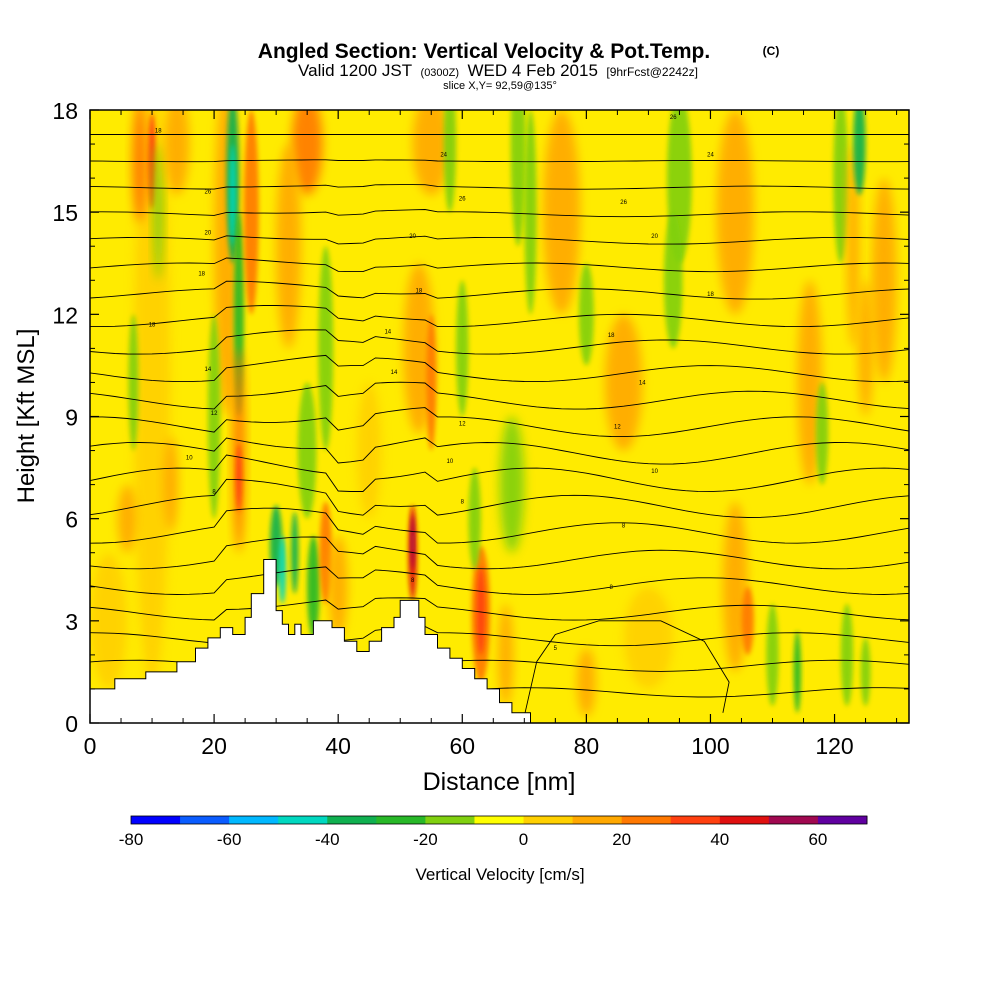  What do you see at coordinates (65, 315) in the screenshot?
I see `y-tick-label: 12` at bounding box center [65, 315].